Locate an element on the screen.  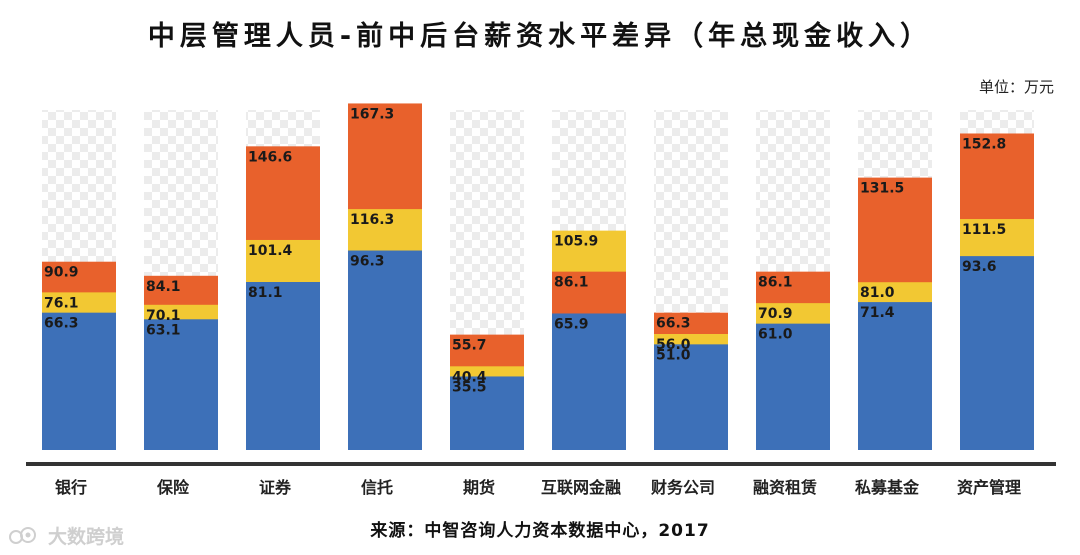
watermark-text: 大数跨境 is located at coordinates (86, 537).